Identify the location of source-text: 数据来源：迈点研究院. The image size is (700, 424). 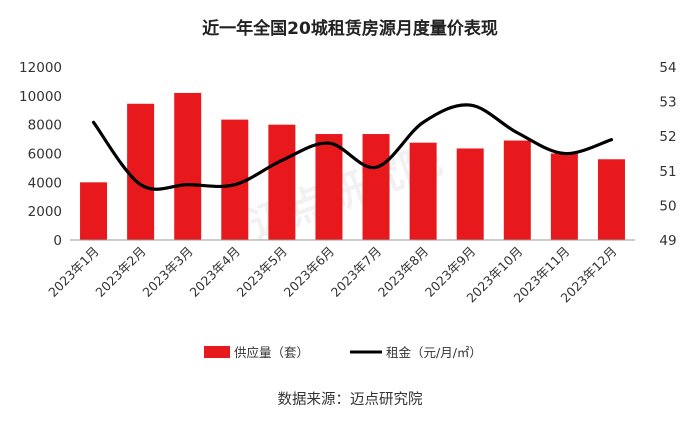
(350, 399).